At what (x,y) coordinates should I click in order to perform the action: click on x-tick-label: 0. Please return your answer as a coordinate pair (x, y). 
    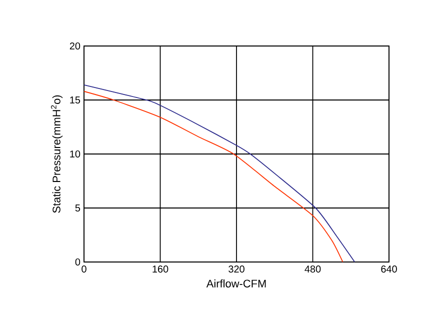
    Looking at the image, I should click on (84, 269).